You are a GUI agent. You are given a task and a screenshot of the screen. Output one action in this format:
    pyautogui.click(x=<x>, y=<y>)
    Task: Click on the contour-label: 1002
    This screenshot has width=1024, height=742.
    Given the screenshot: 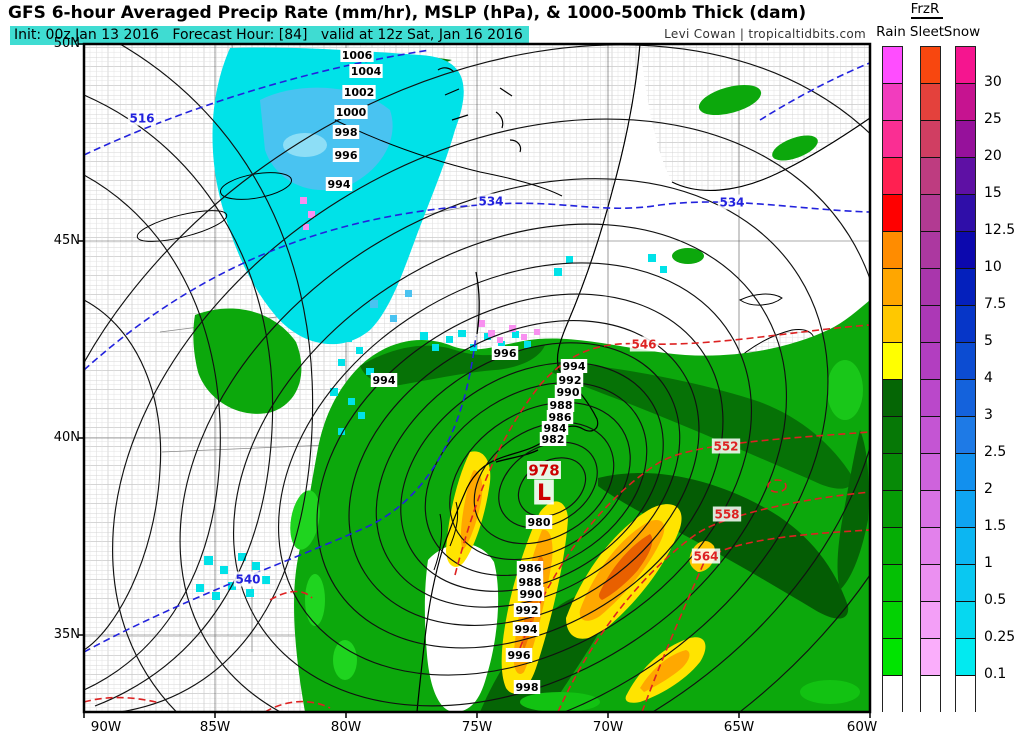 What is the action you would take?
    pyautogui.click(x=359, y=92)
    